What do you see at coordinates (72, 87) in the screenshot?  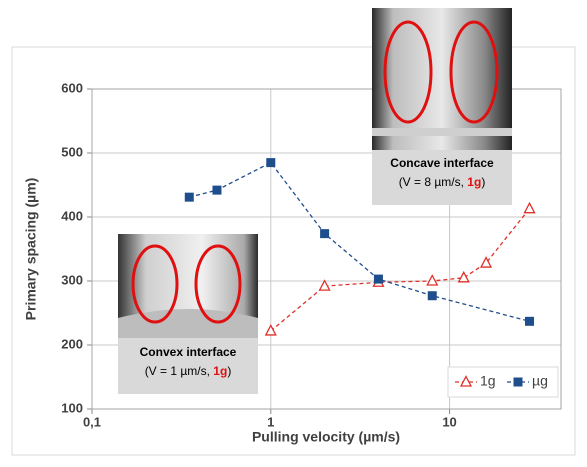 I see `y-tick-label: 600` at bounding box center [72, 87].